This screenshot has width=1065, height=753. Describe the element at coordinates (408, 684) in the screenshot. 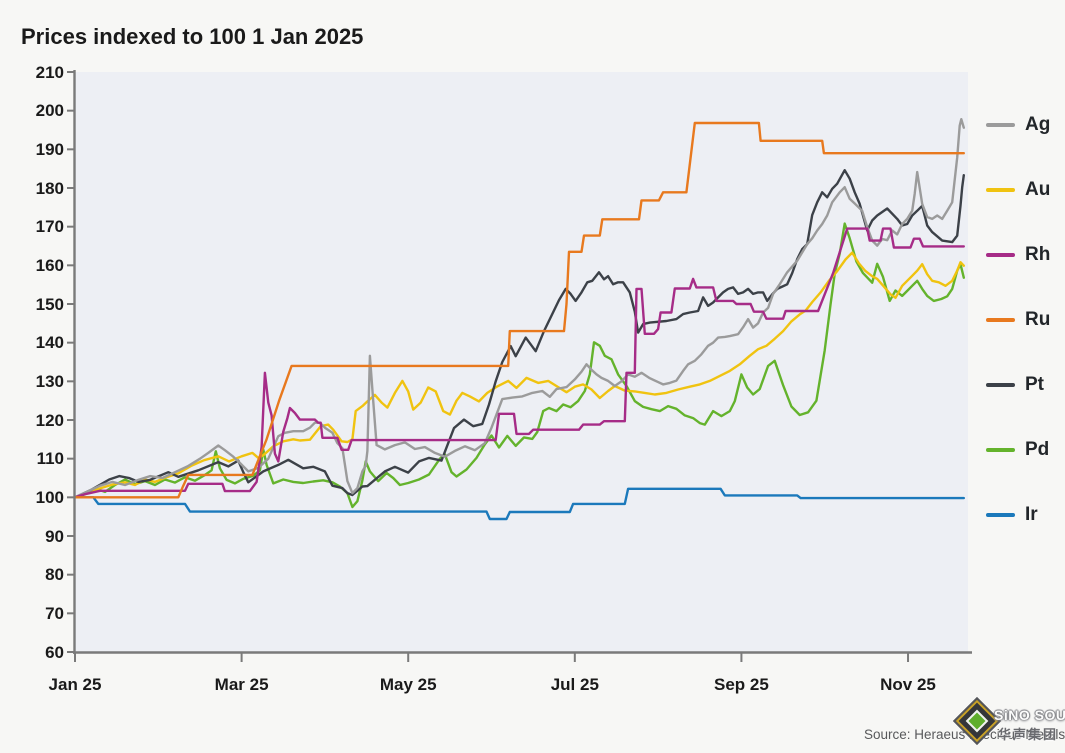

I see `x-tick-label: May 25` at that location.